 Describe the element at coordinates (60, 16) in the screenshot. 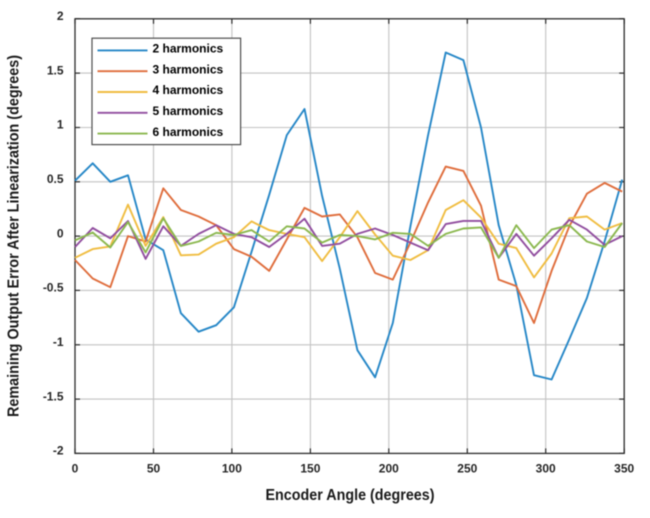

I see `svg-text: 2` at that location.